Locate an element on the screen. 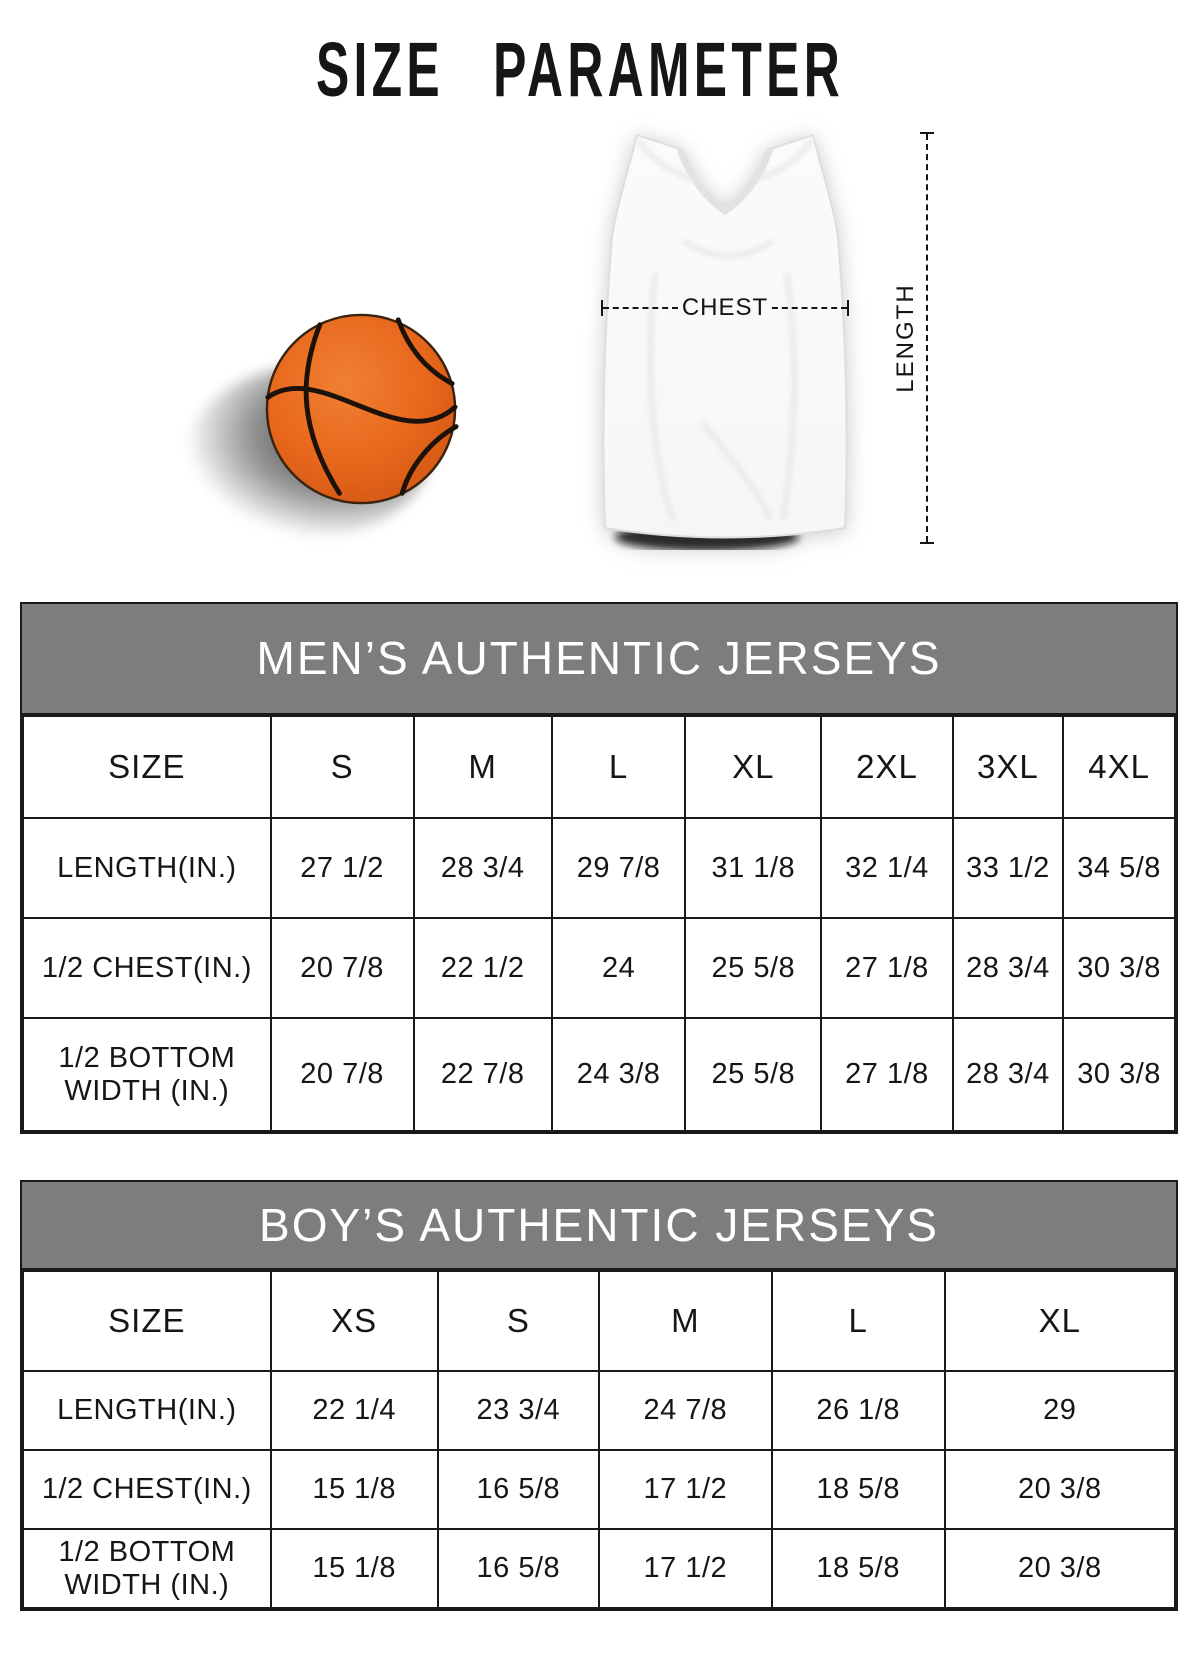 The width and height of the screenshot is (1200, 1675). size-value: 24 is located at coordinates (618, 968).